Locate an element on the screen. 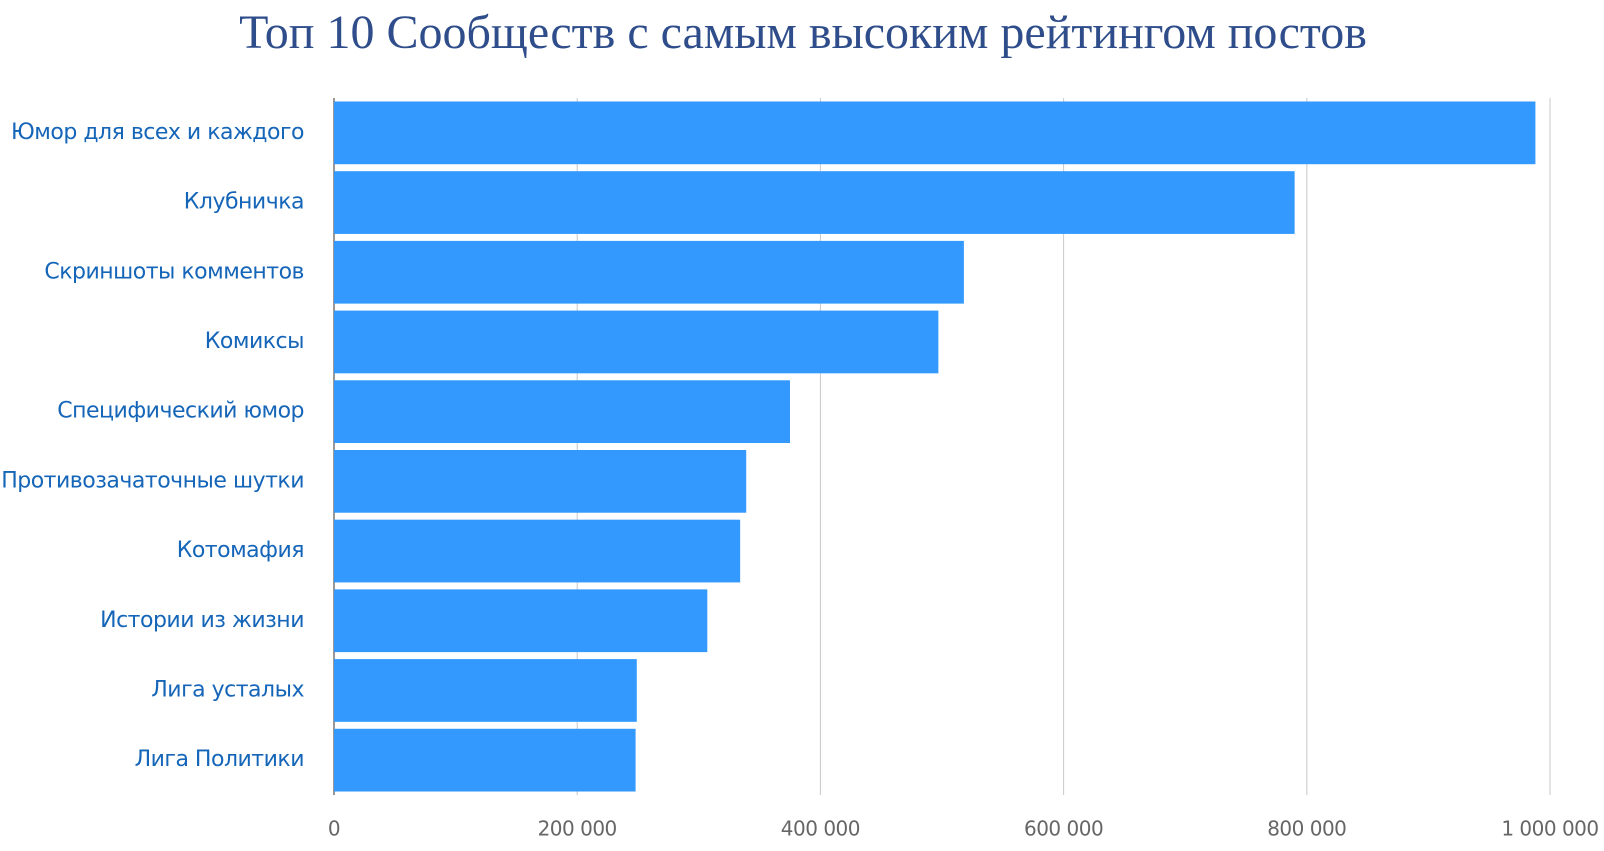  y-tick-label: Комиксы is located at coordinates (254, 341).